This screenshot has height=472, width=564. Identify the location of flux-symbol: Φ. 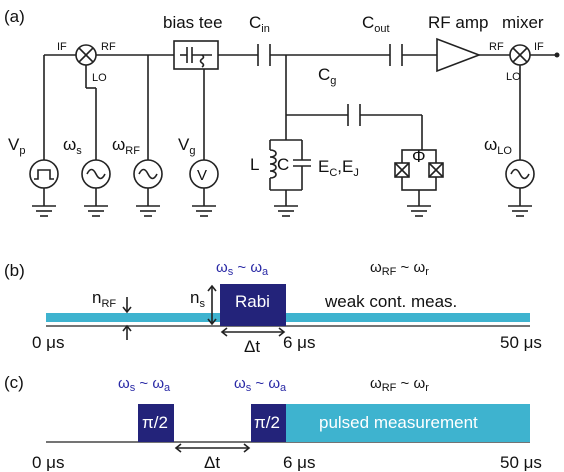
(419, 156).